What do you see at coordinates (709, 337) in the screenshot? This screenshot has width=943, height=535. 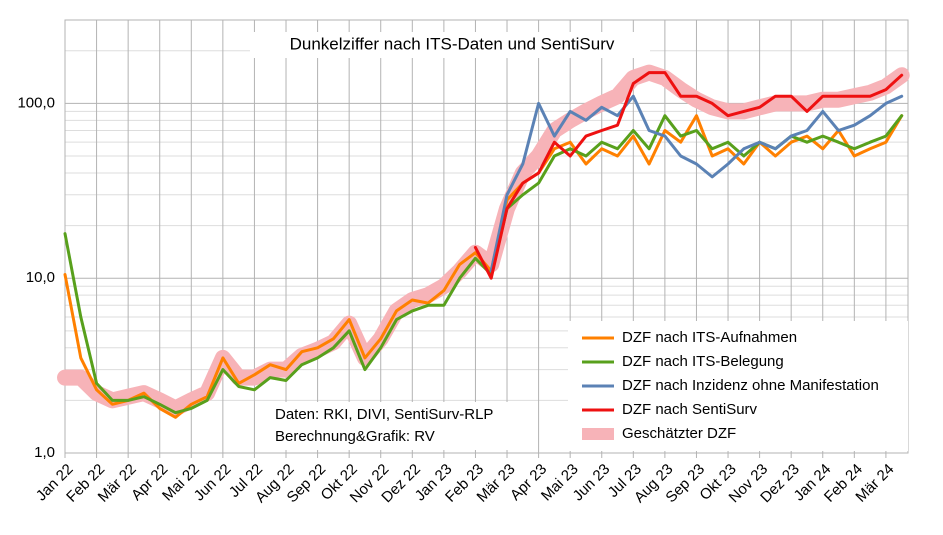 I see `legend-label: DZF nach ITS-Aufnahmen` at bounding box center [709, 337].